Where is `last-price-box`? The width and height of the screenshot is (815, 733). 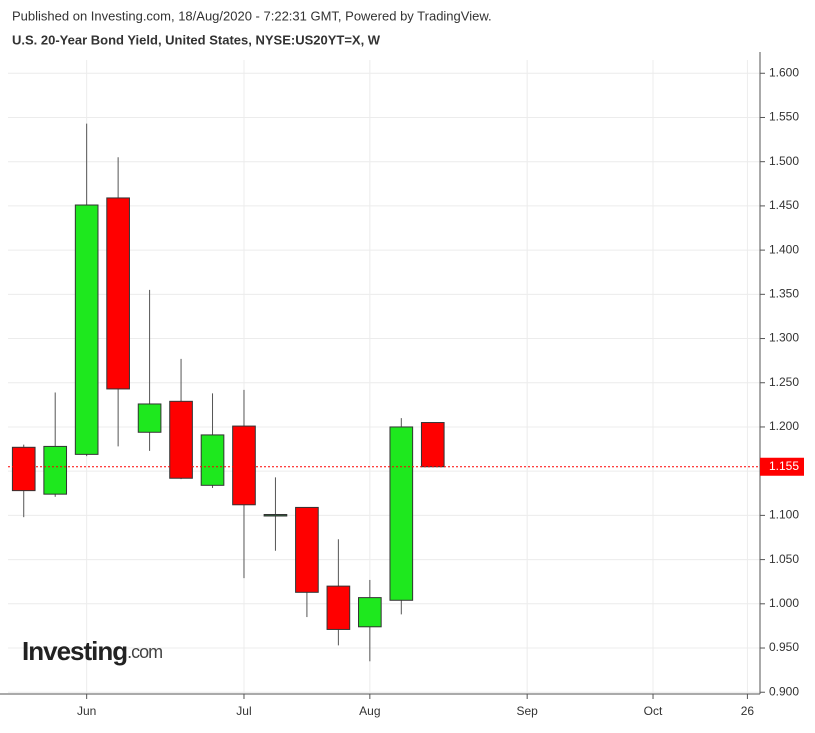
last-price-box is located at coordinates (782, 466).